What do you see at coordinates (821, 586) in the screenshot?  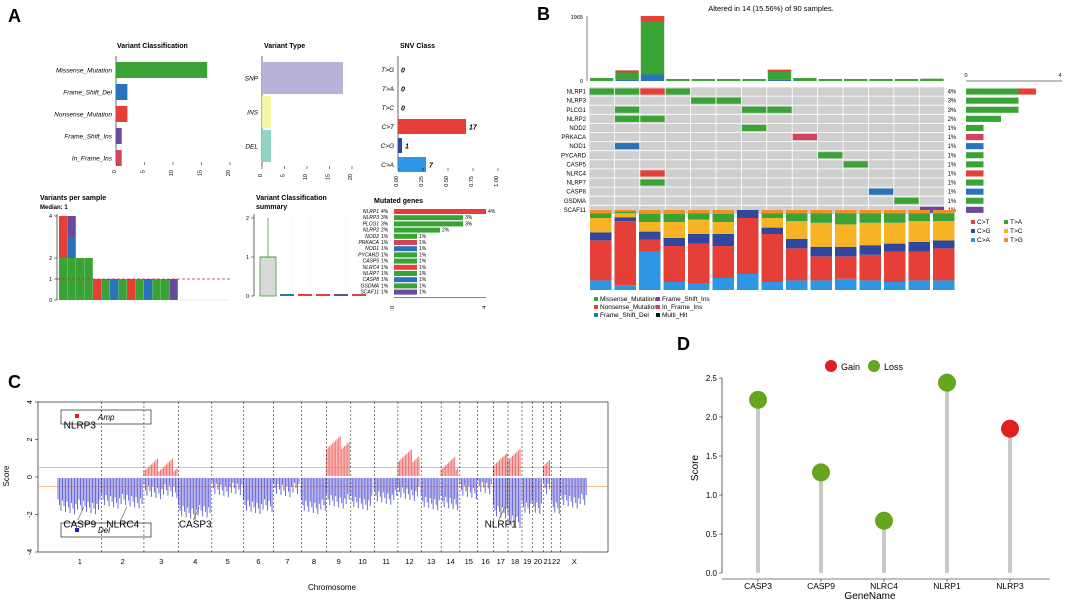 I see `lollipop-xtick-label: CASP9` at bounding box center [821, 586].